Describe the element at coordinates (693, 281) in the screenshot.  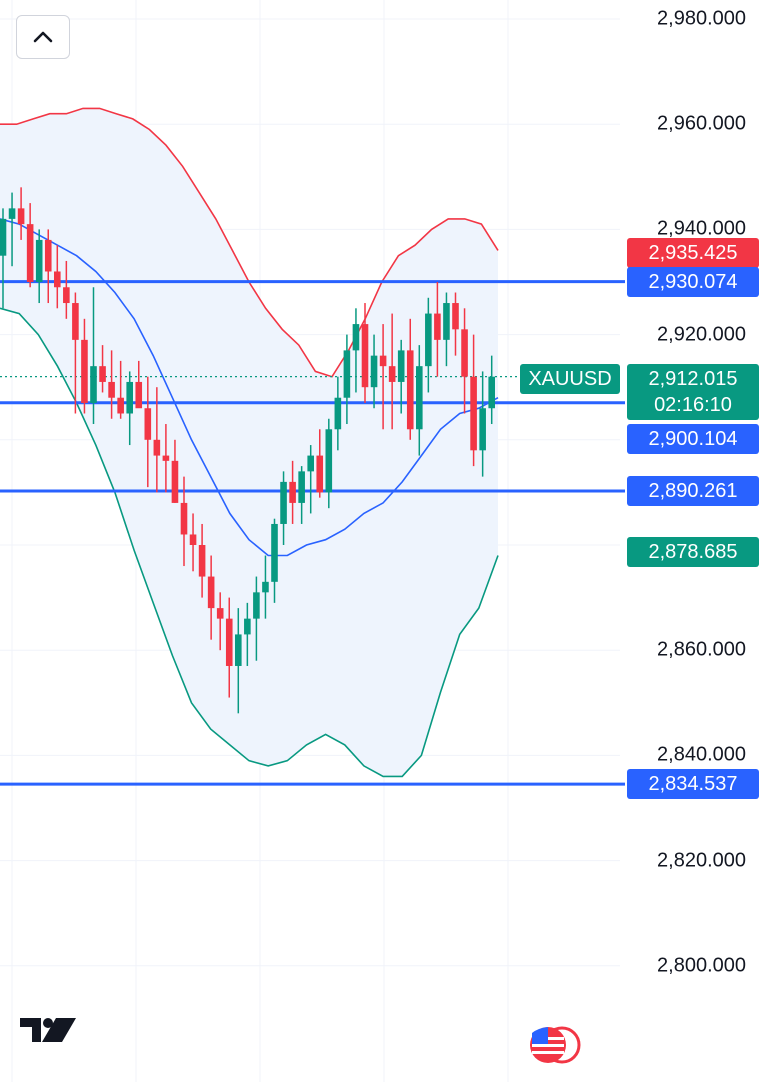
I see `price-tag: 2,930.074` at that location.